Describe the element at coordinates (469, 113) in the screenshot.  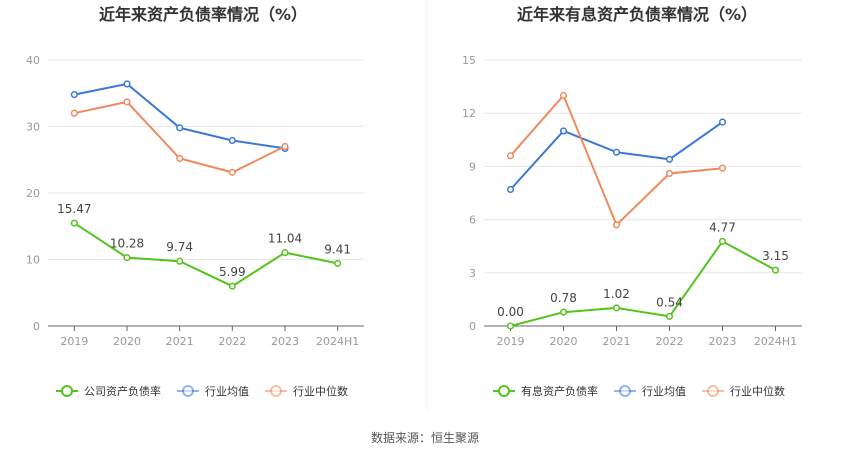
I see `y-tick-label: 12` at that location.